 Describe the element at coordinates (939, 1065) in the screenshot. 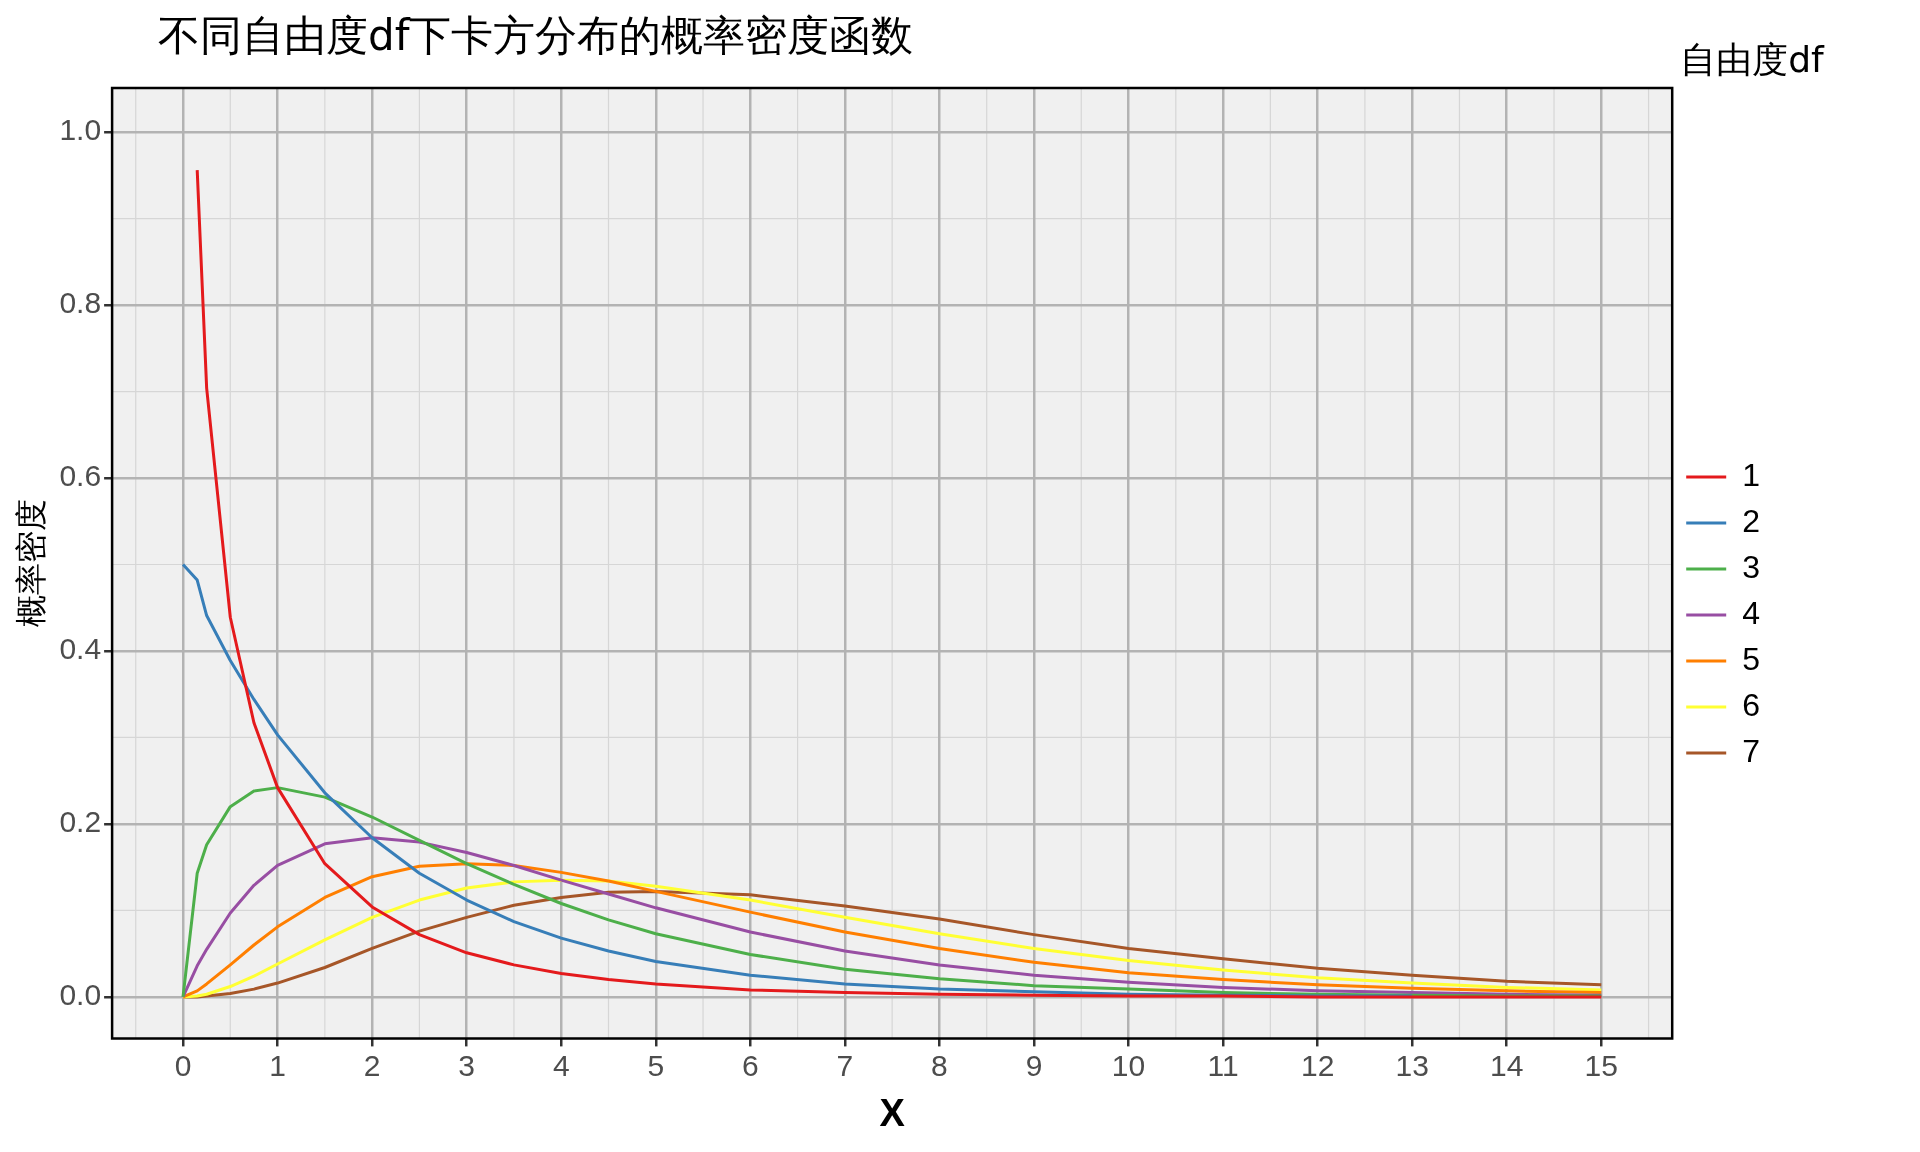

I see `x-tick-label: 8` at that location.